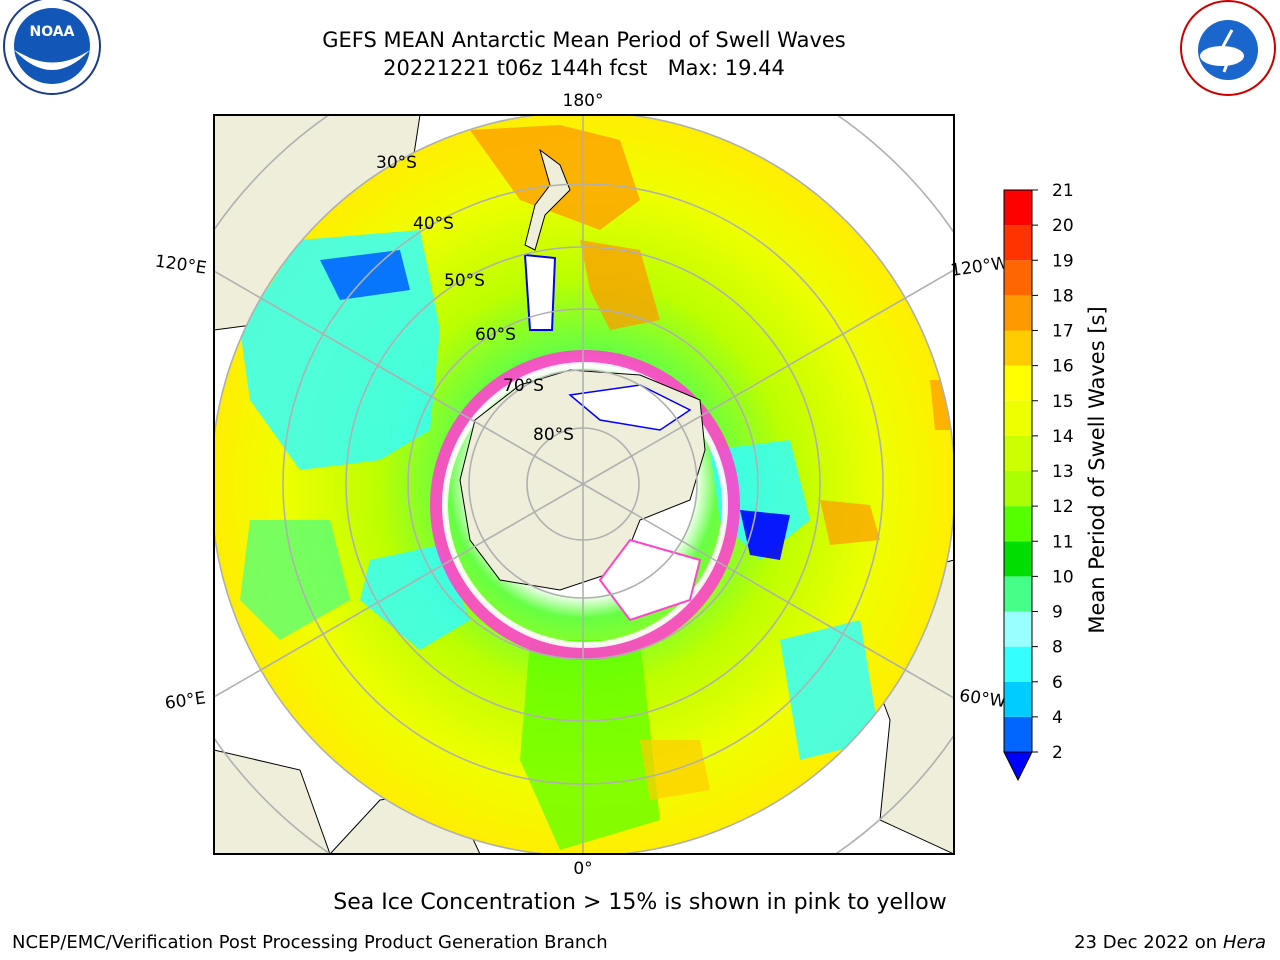 This screenshot has width=1280, height=960. I want to click on colorbar-tick-label: 19, so click(1063, 261).